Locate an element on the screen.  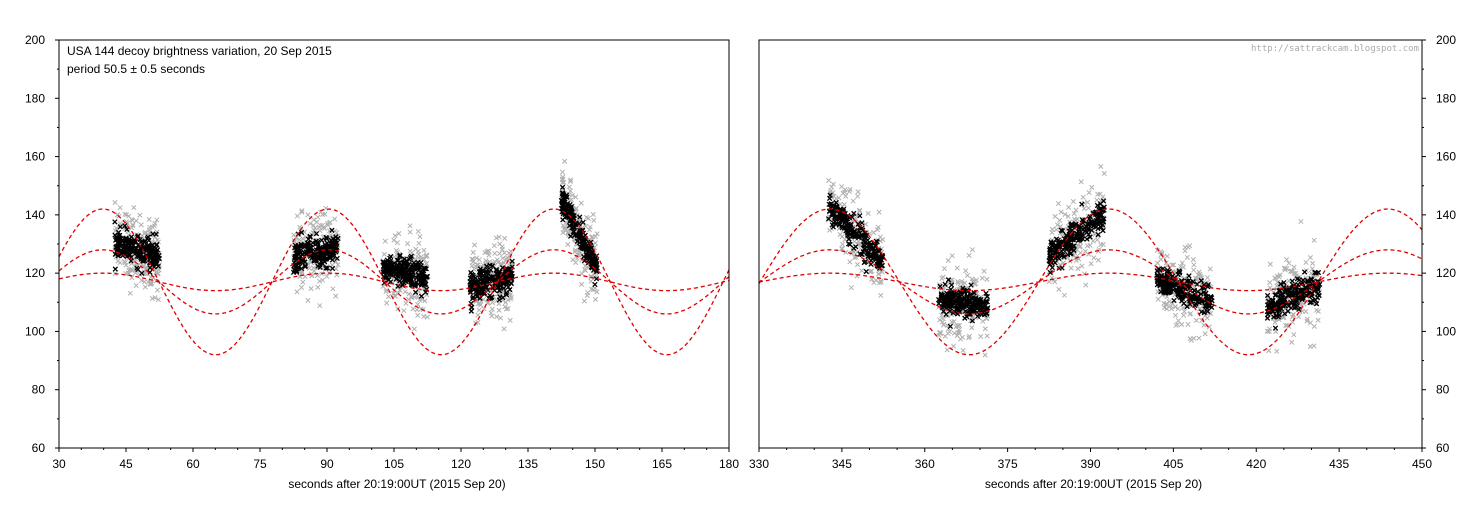
x-tick-label: 390 is located at coordinates (1090, 464).